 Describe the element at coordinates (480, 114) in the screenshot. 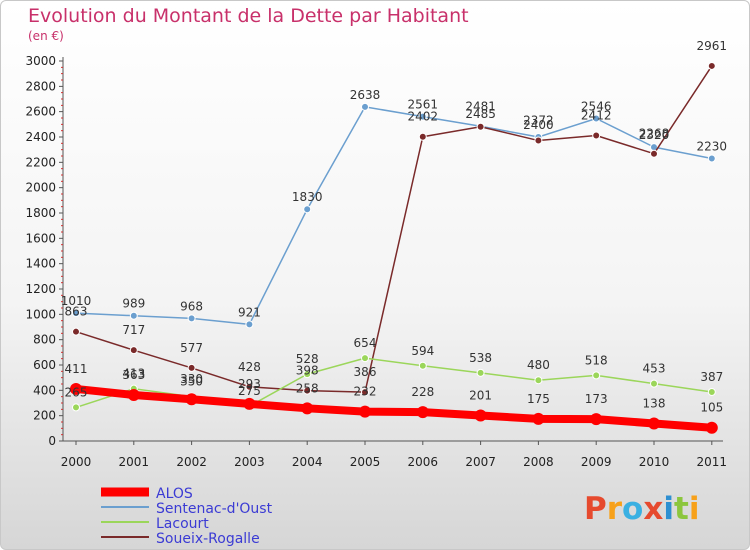

I see `data-label: 2485` at that location.